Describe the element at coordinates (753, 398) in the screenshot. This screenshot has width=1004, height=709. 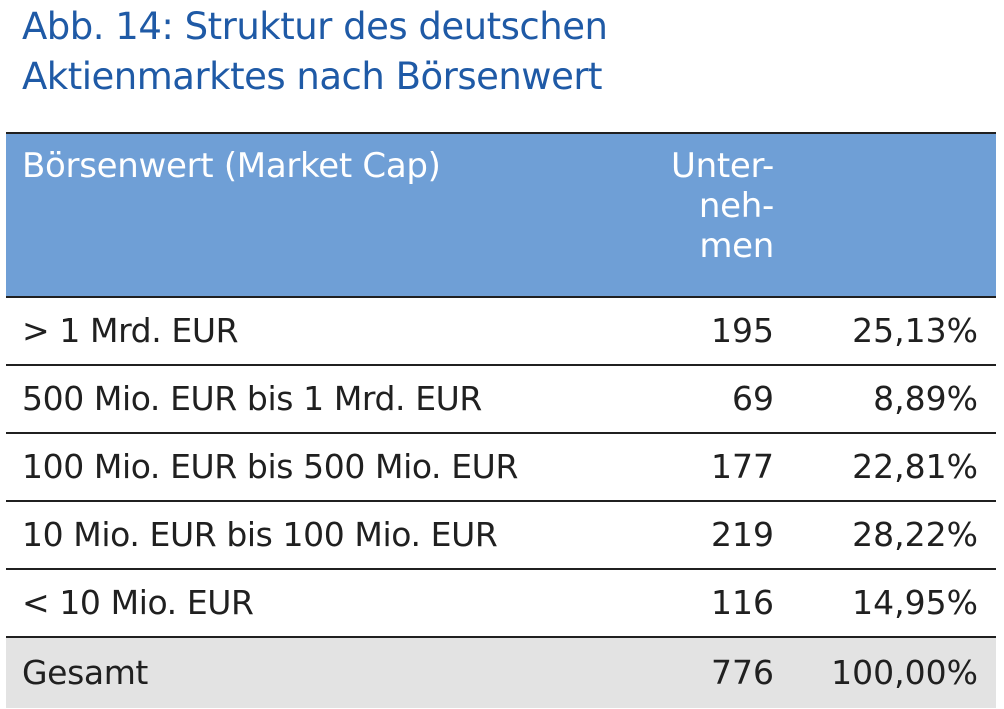
I see `row-company-count: 69` at that location.